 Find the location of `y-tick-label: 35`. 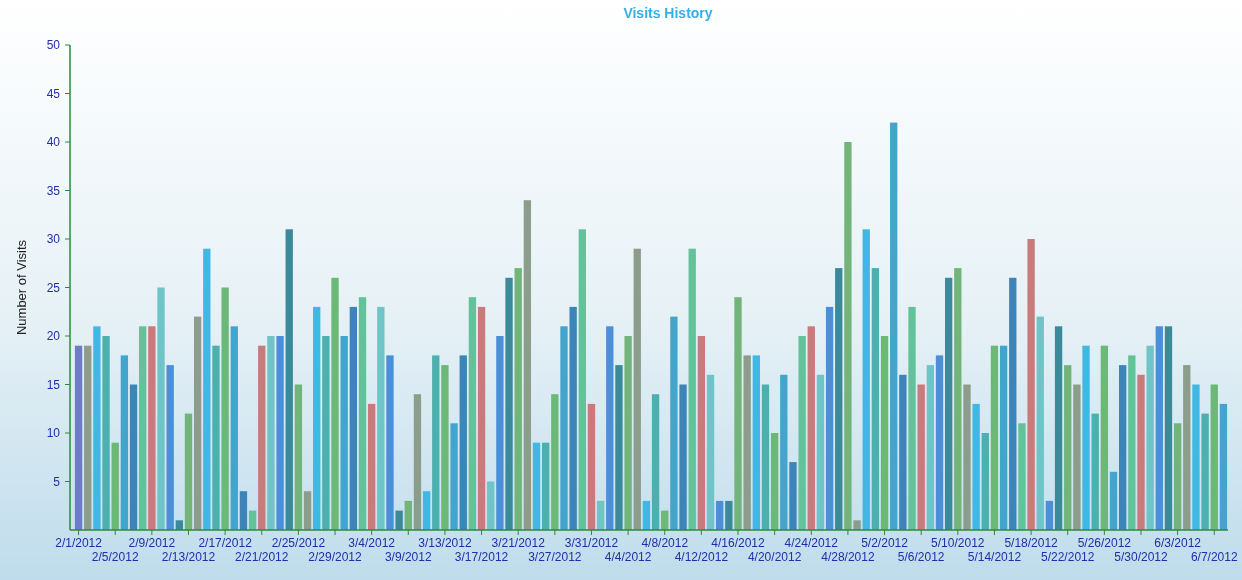

y-tick-label: 35 is located at coordinates (53, 190).